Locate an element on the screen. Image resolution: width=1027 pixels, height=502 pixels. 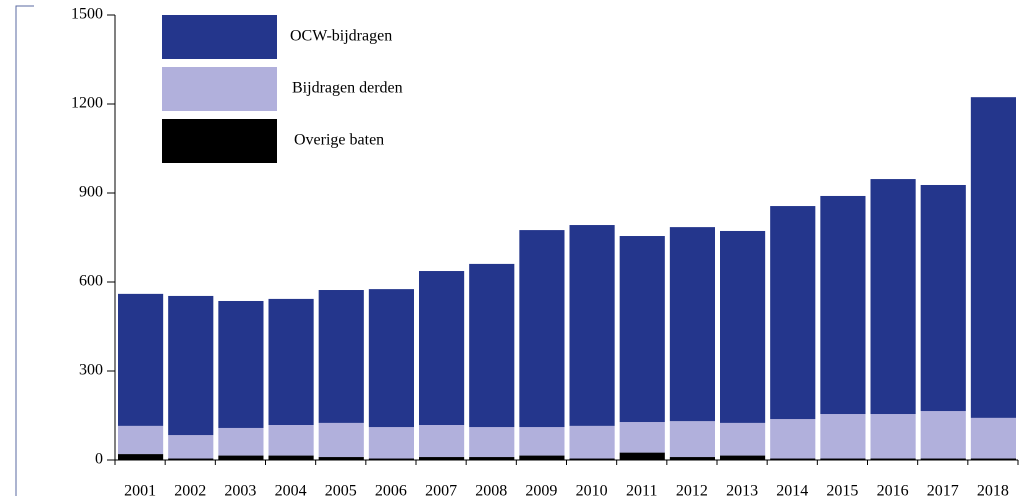
x-tick-label: 2007 is located at coordinates (441, 491).